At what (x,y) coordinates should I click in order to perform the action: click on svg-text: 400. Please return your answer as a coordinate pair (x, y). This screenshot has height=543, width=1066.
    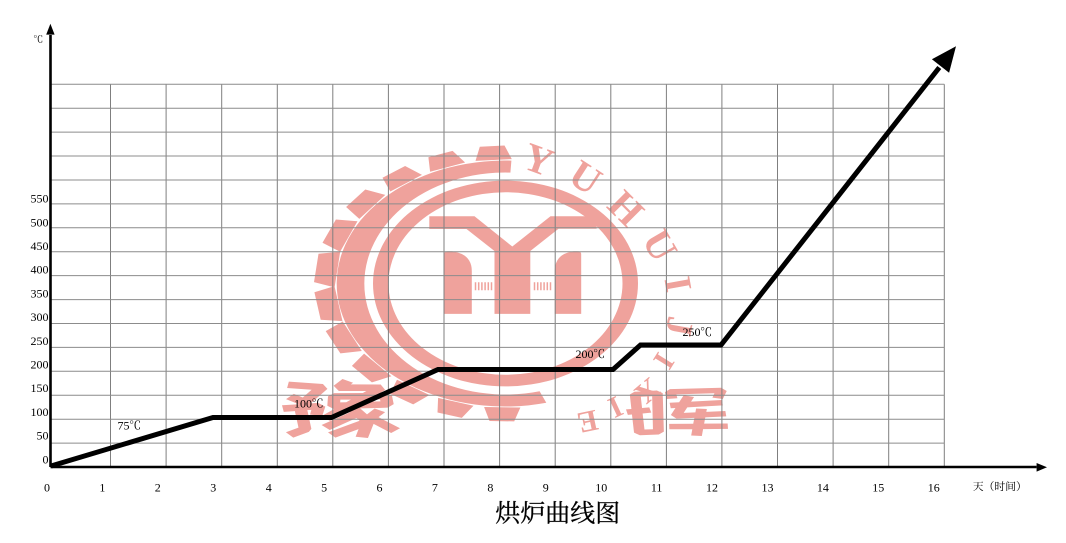
    Looking at the image, I should click on (40, 270).